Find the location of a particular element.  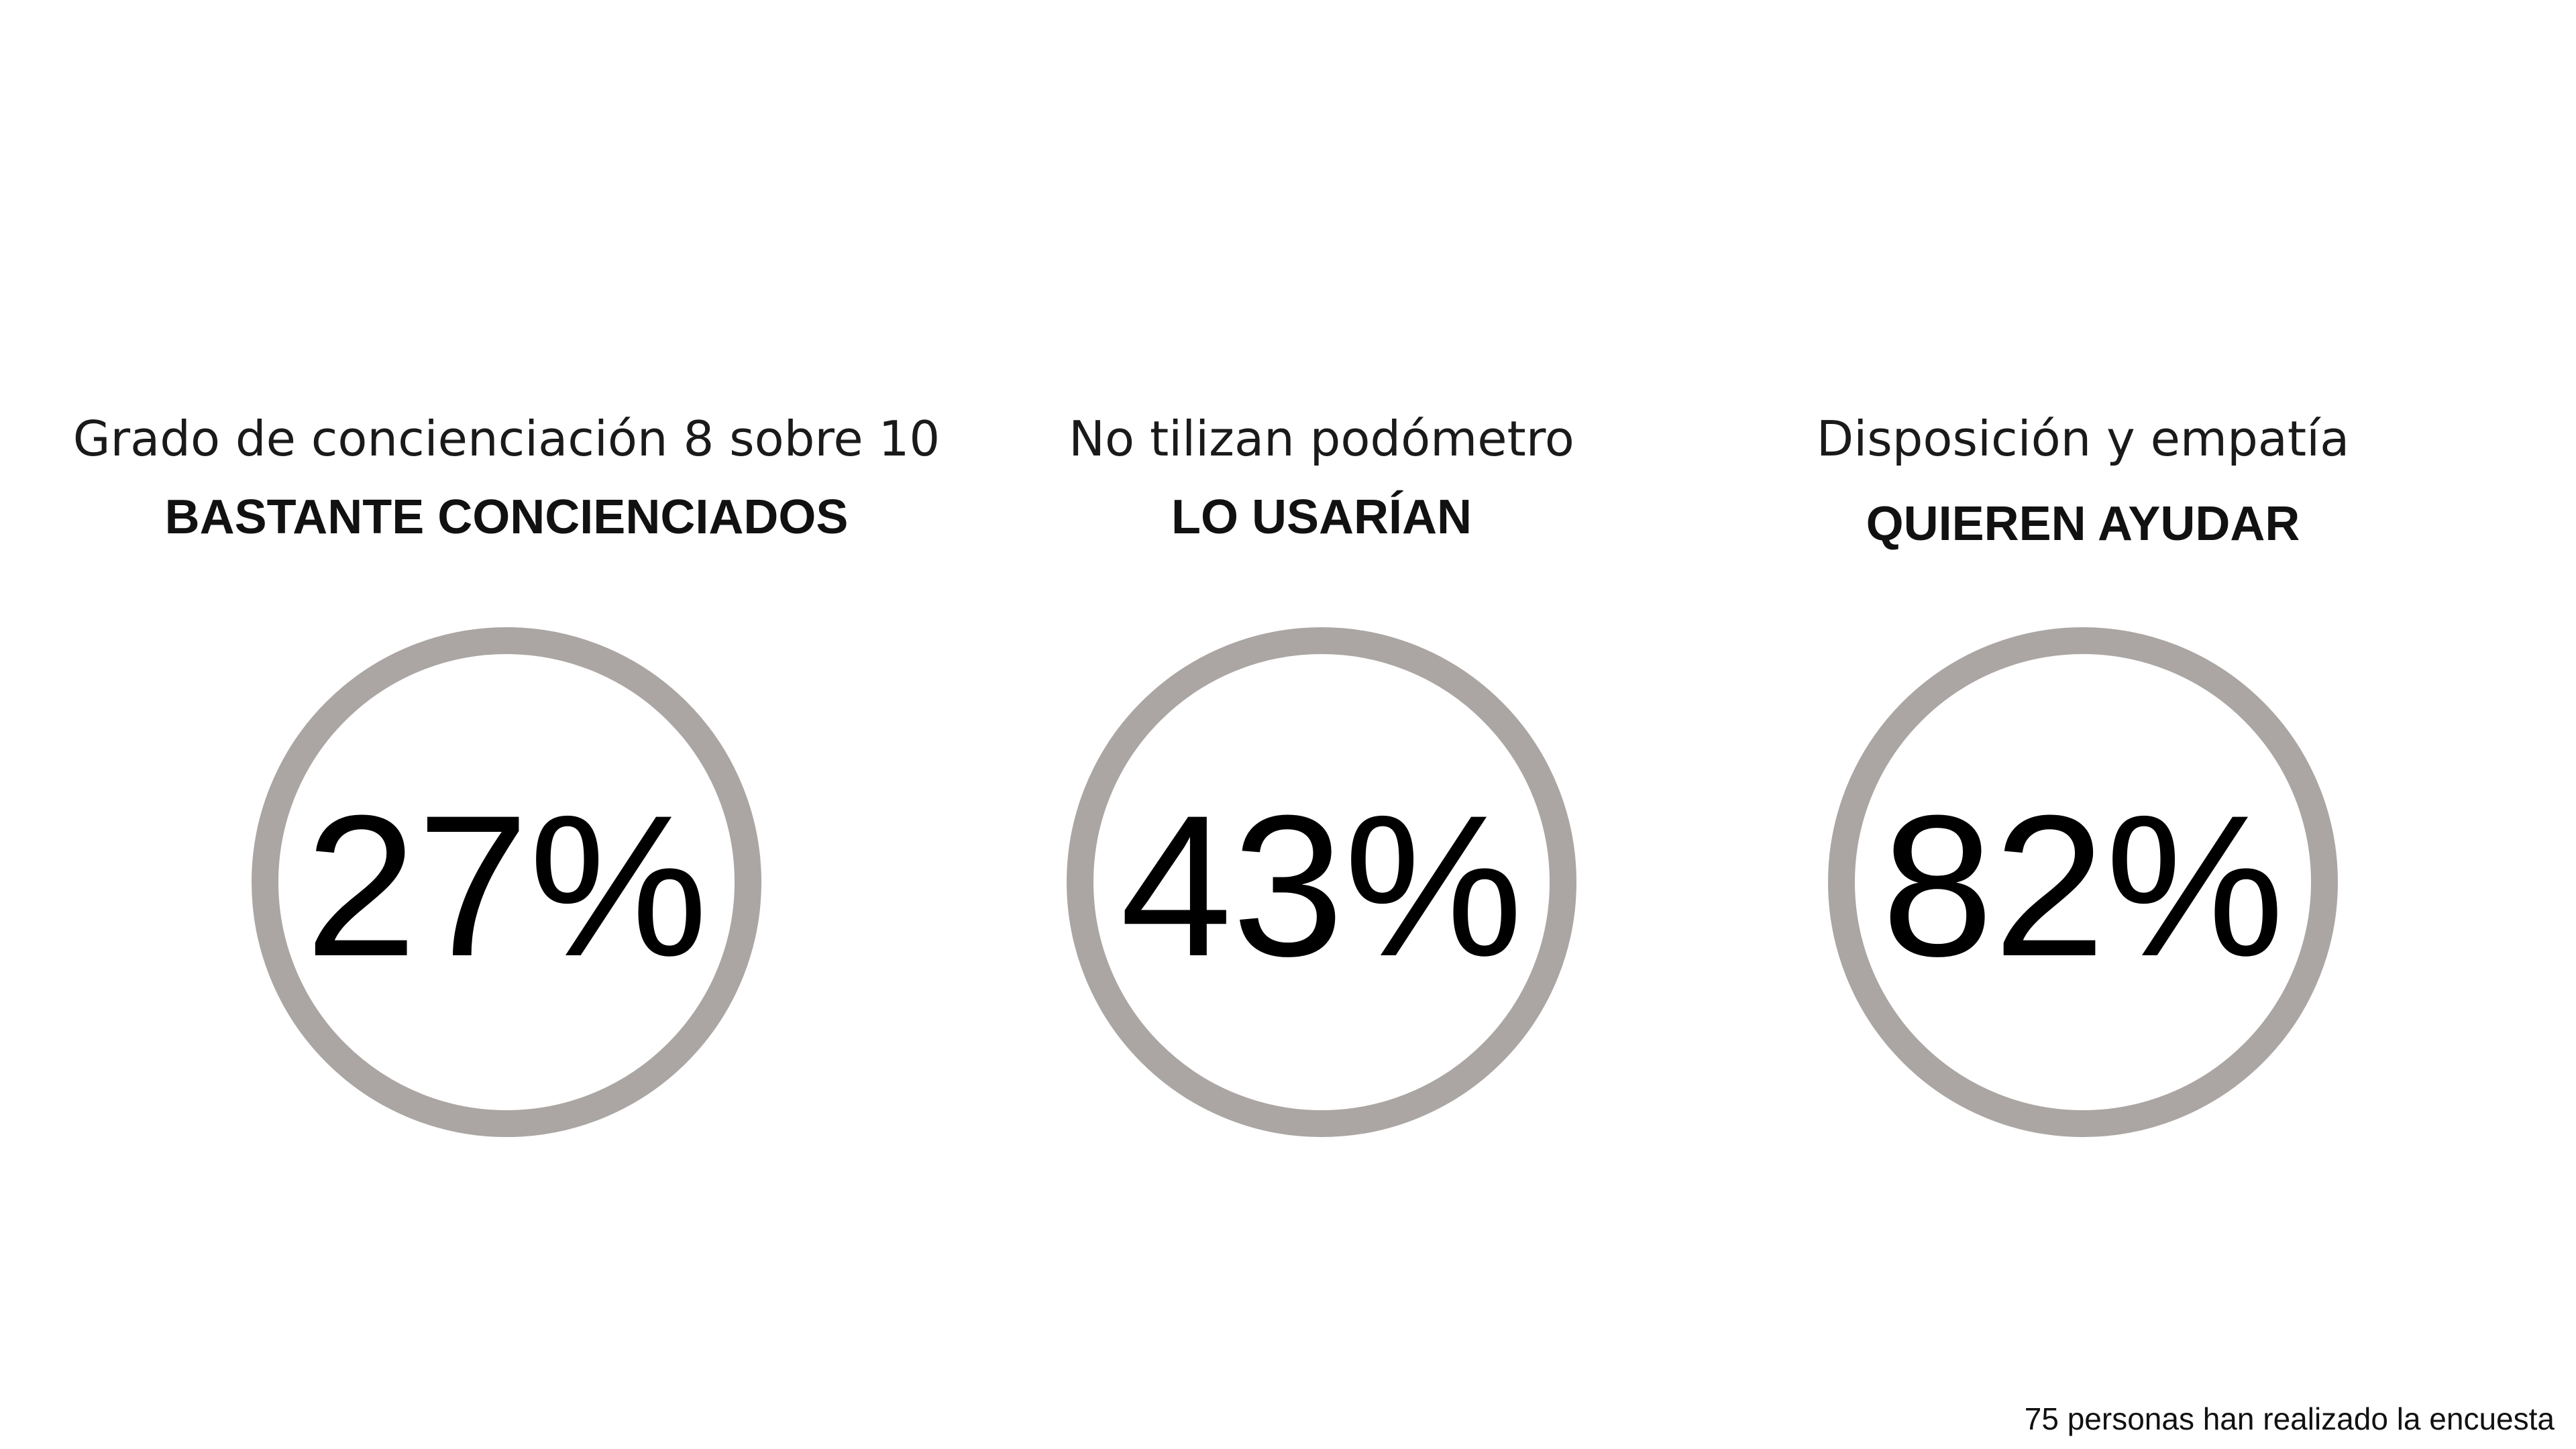

stat-ring: 27% is located at coordinates (506, 882).